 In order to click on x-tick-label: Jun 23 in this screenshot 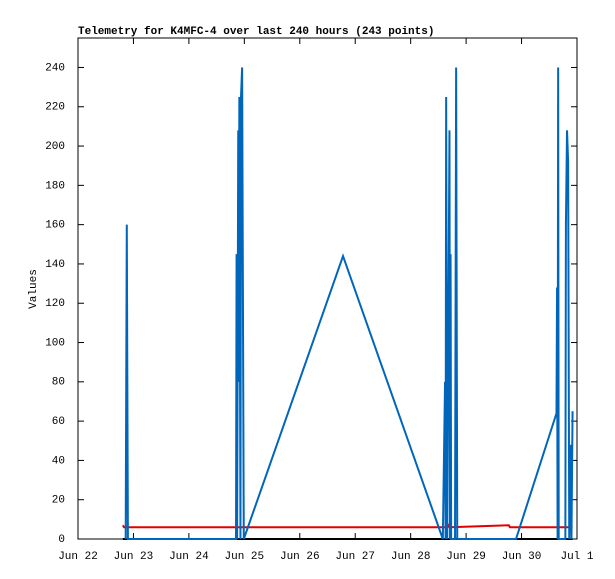, I will do `click(134, 557)`.